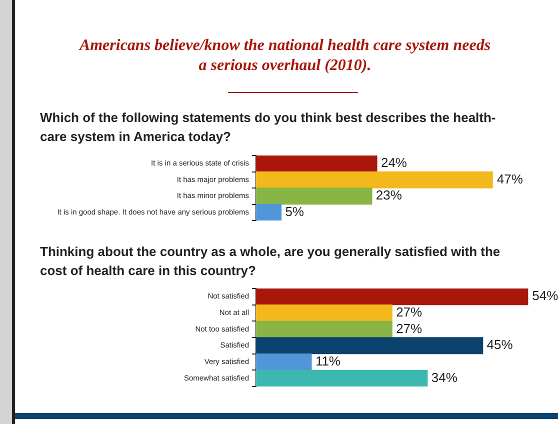 This screenshot has width=558, height=424. Describe the element at coordinates (389, 195) in the screenshot. I see `data-label: 23%` at that location.